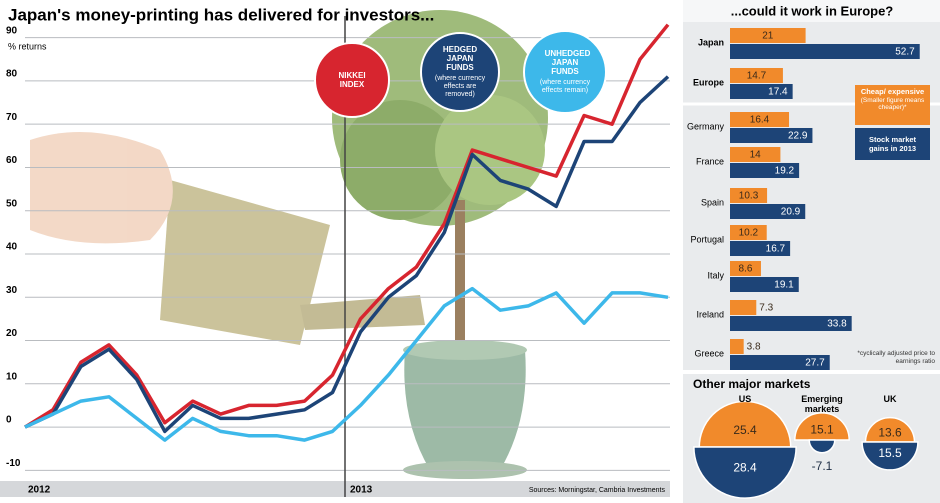 The height and width of the screenshot is (503, 940). I want to click on y-tick-label: 0, so click(9, 420).